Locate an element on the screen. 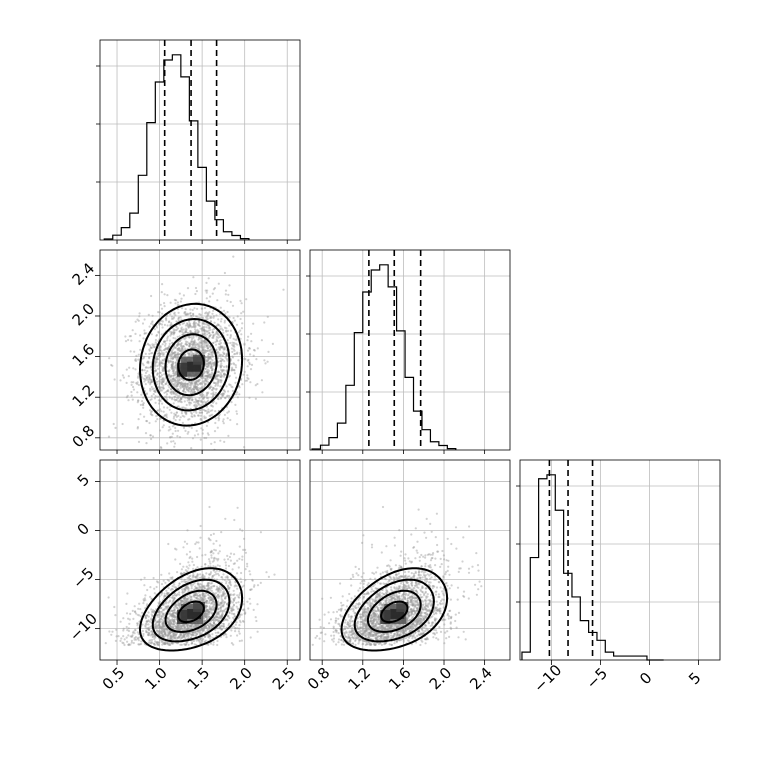 The height and width of the screenshot is (764, 760). panel-content is located at coordinates (199, 560).